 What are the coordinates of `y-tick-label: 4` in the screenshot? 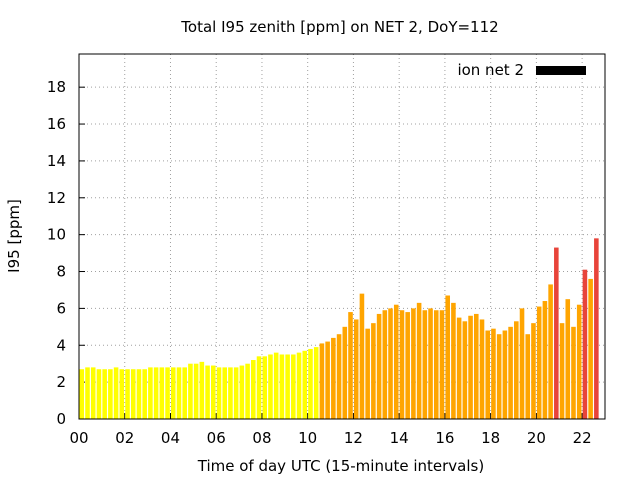 It's located at (61, 345).